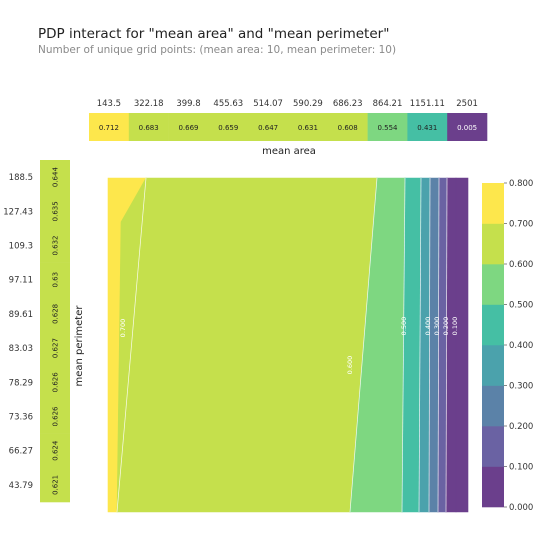  What do you see at coordinates (228, 104) in the screenshot?
I see `top-grid-label: 455.63` at bounding box center [228, 104].